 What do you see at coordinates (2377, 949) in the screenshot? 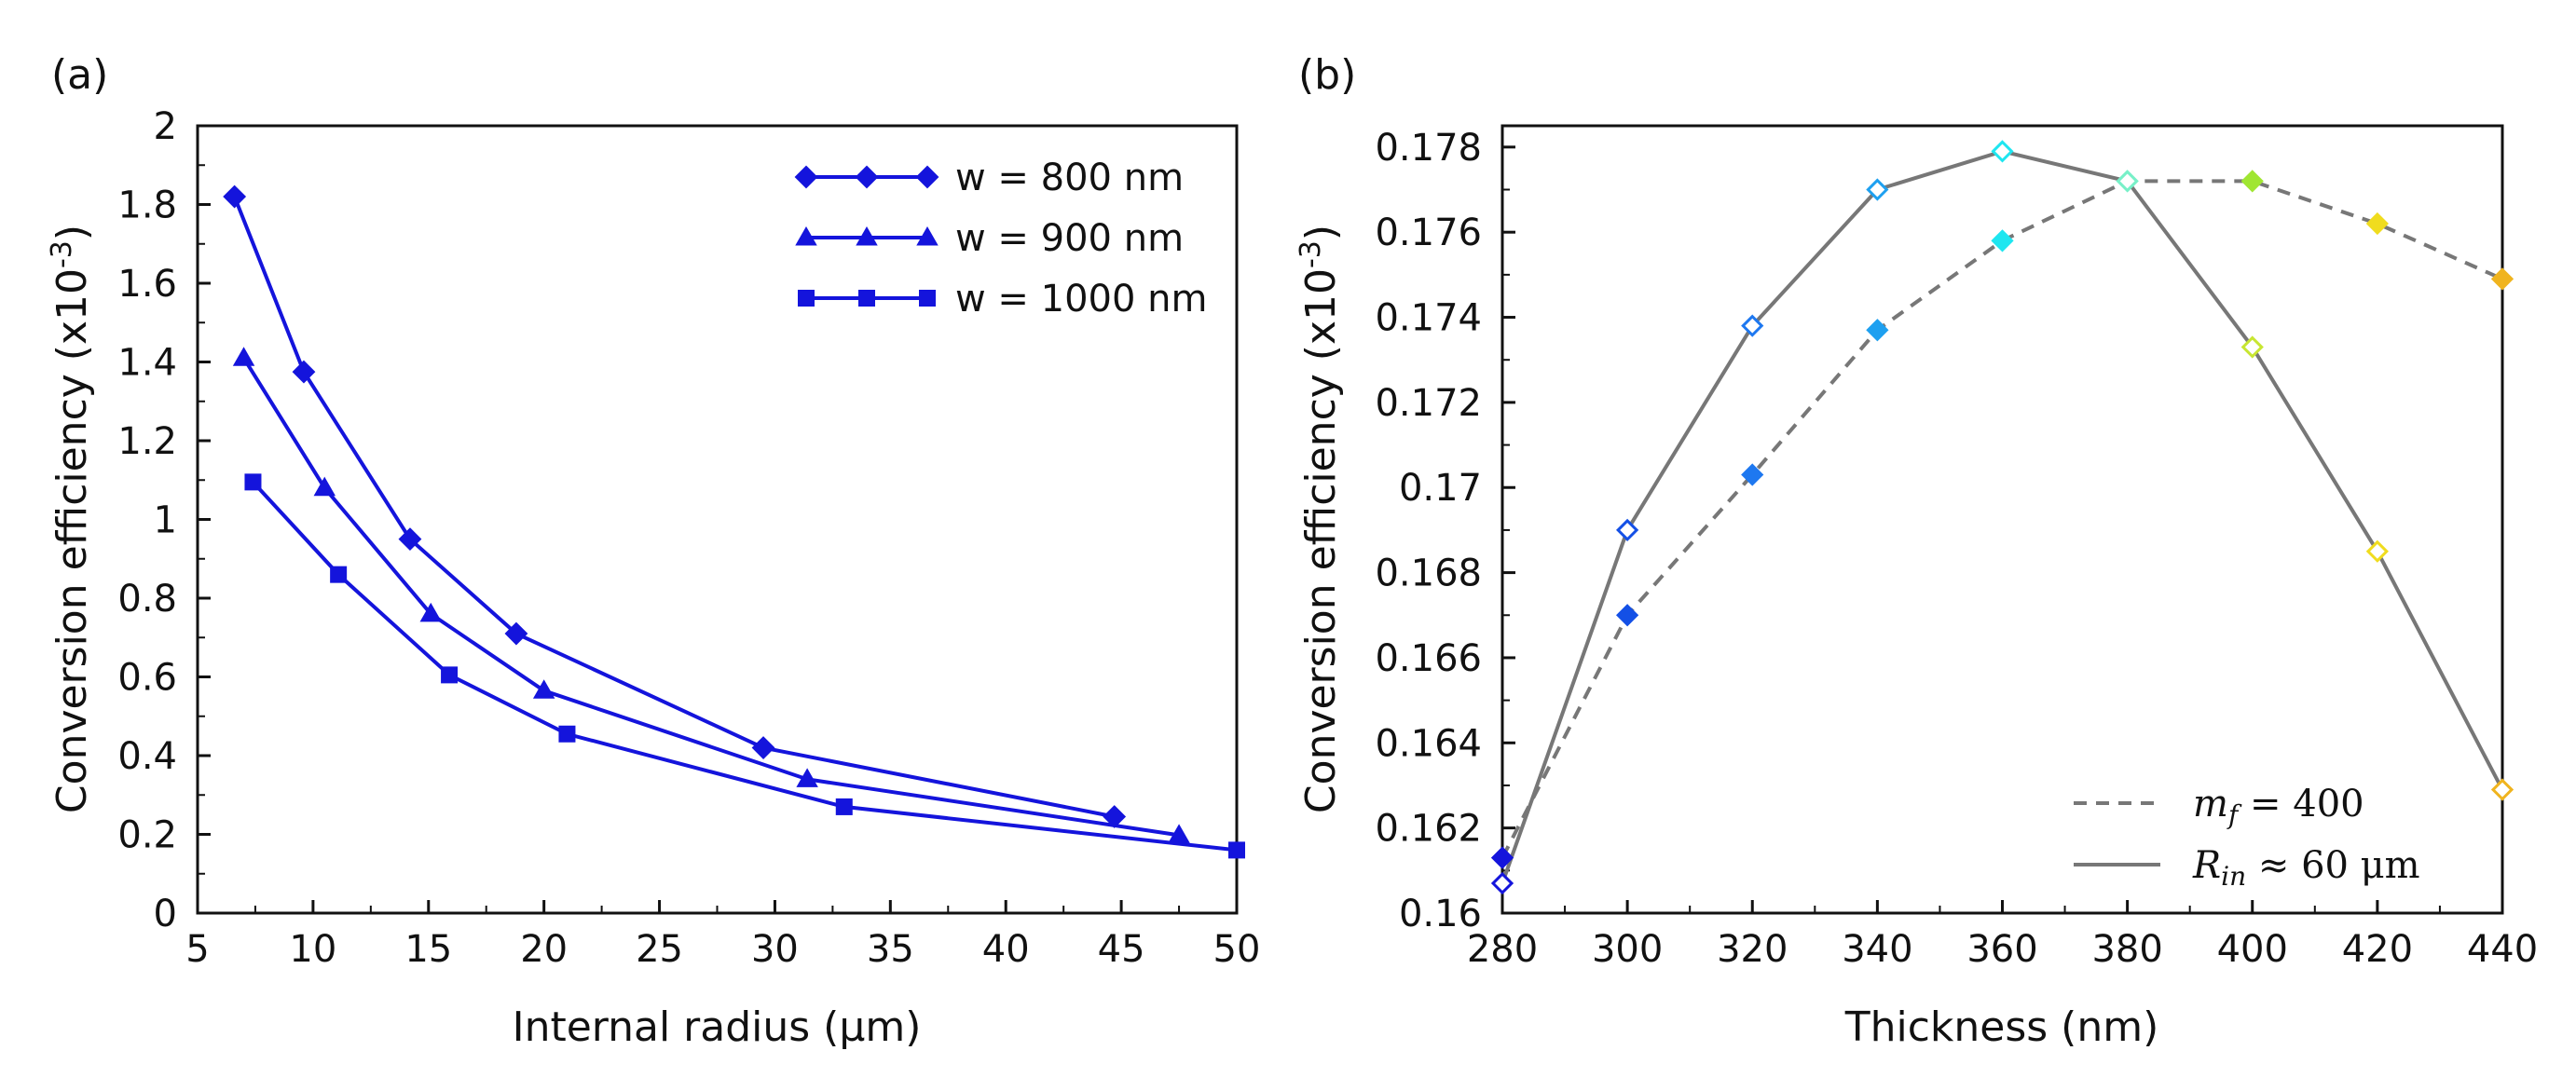
I see `x-tick-label: 420` at bounding box center [2377, 949].